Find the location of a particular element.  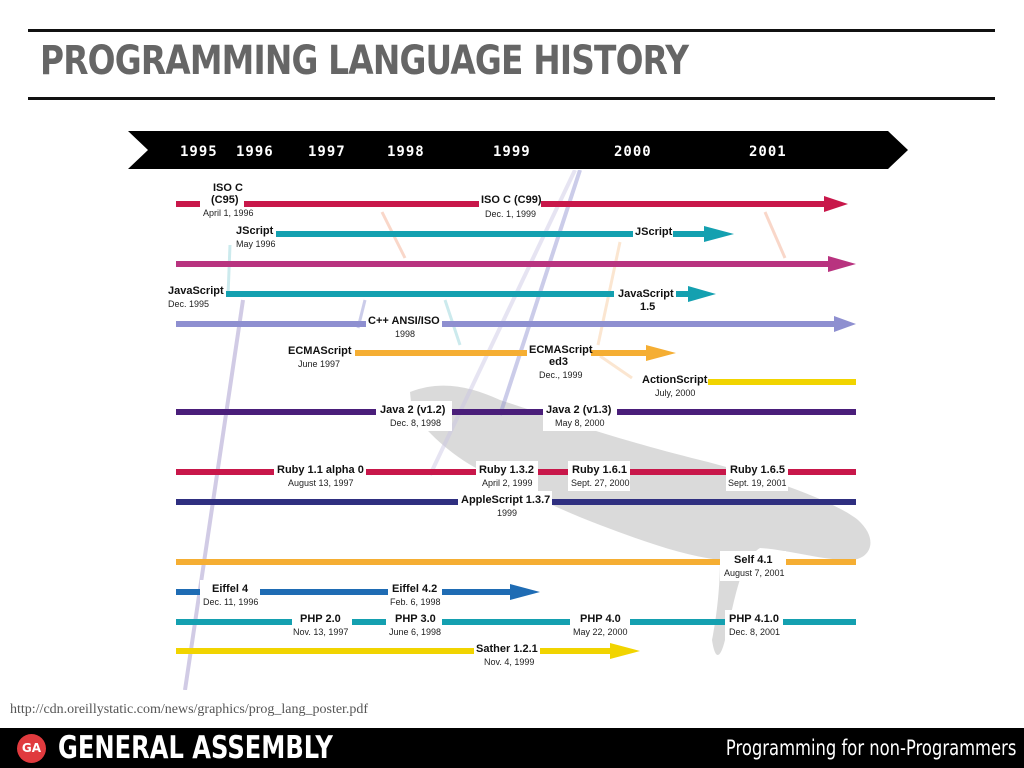

cpp-arrow is located at coordinates (845, 324).